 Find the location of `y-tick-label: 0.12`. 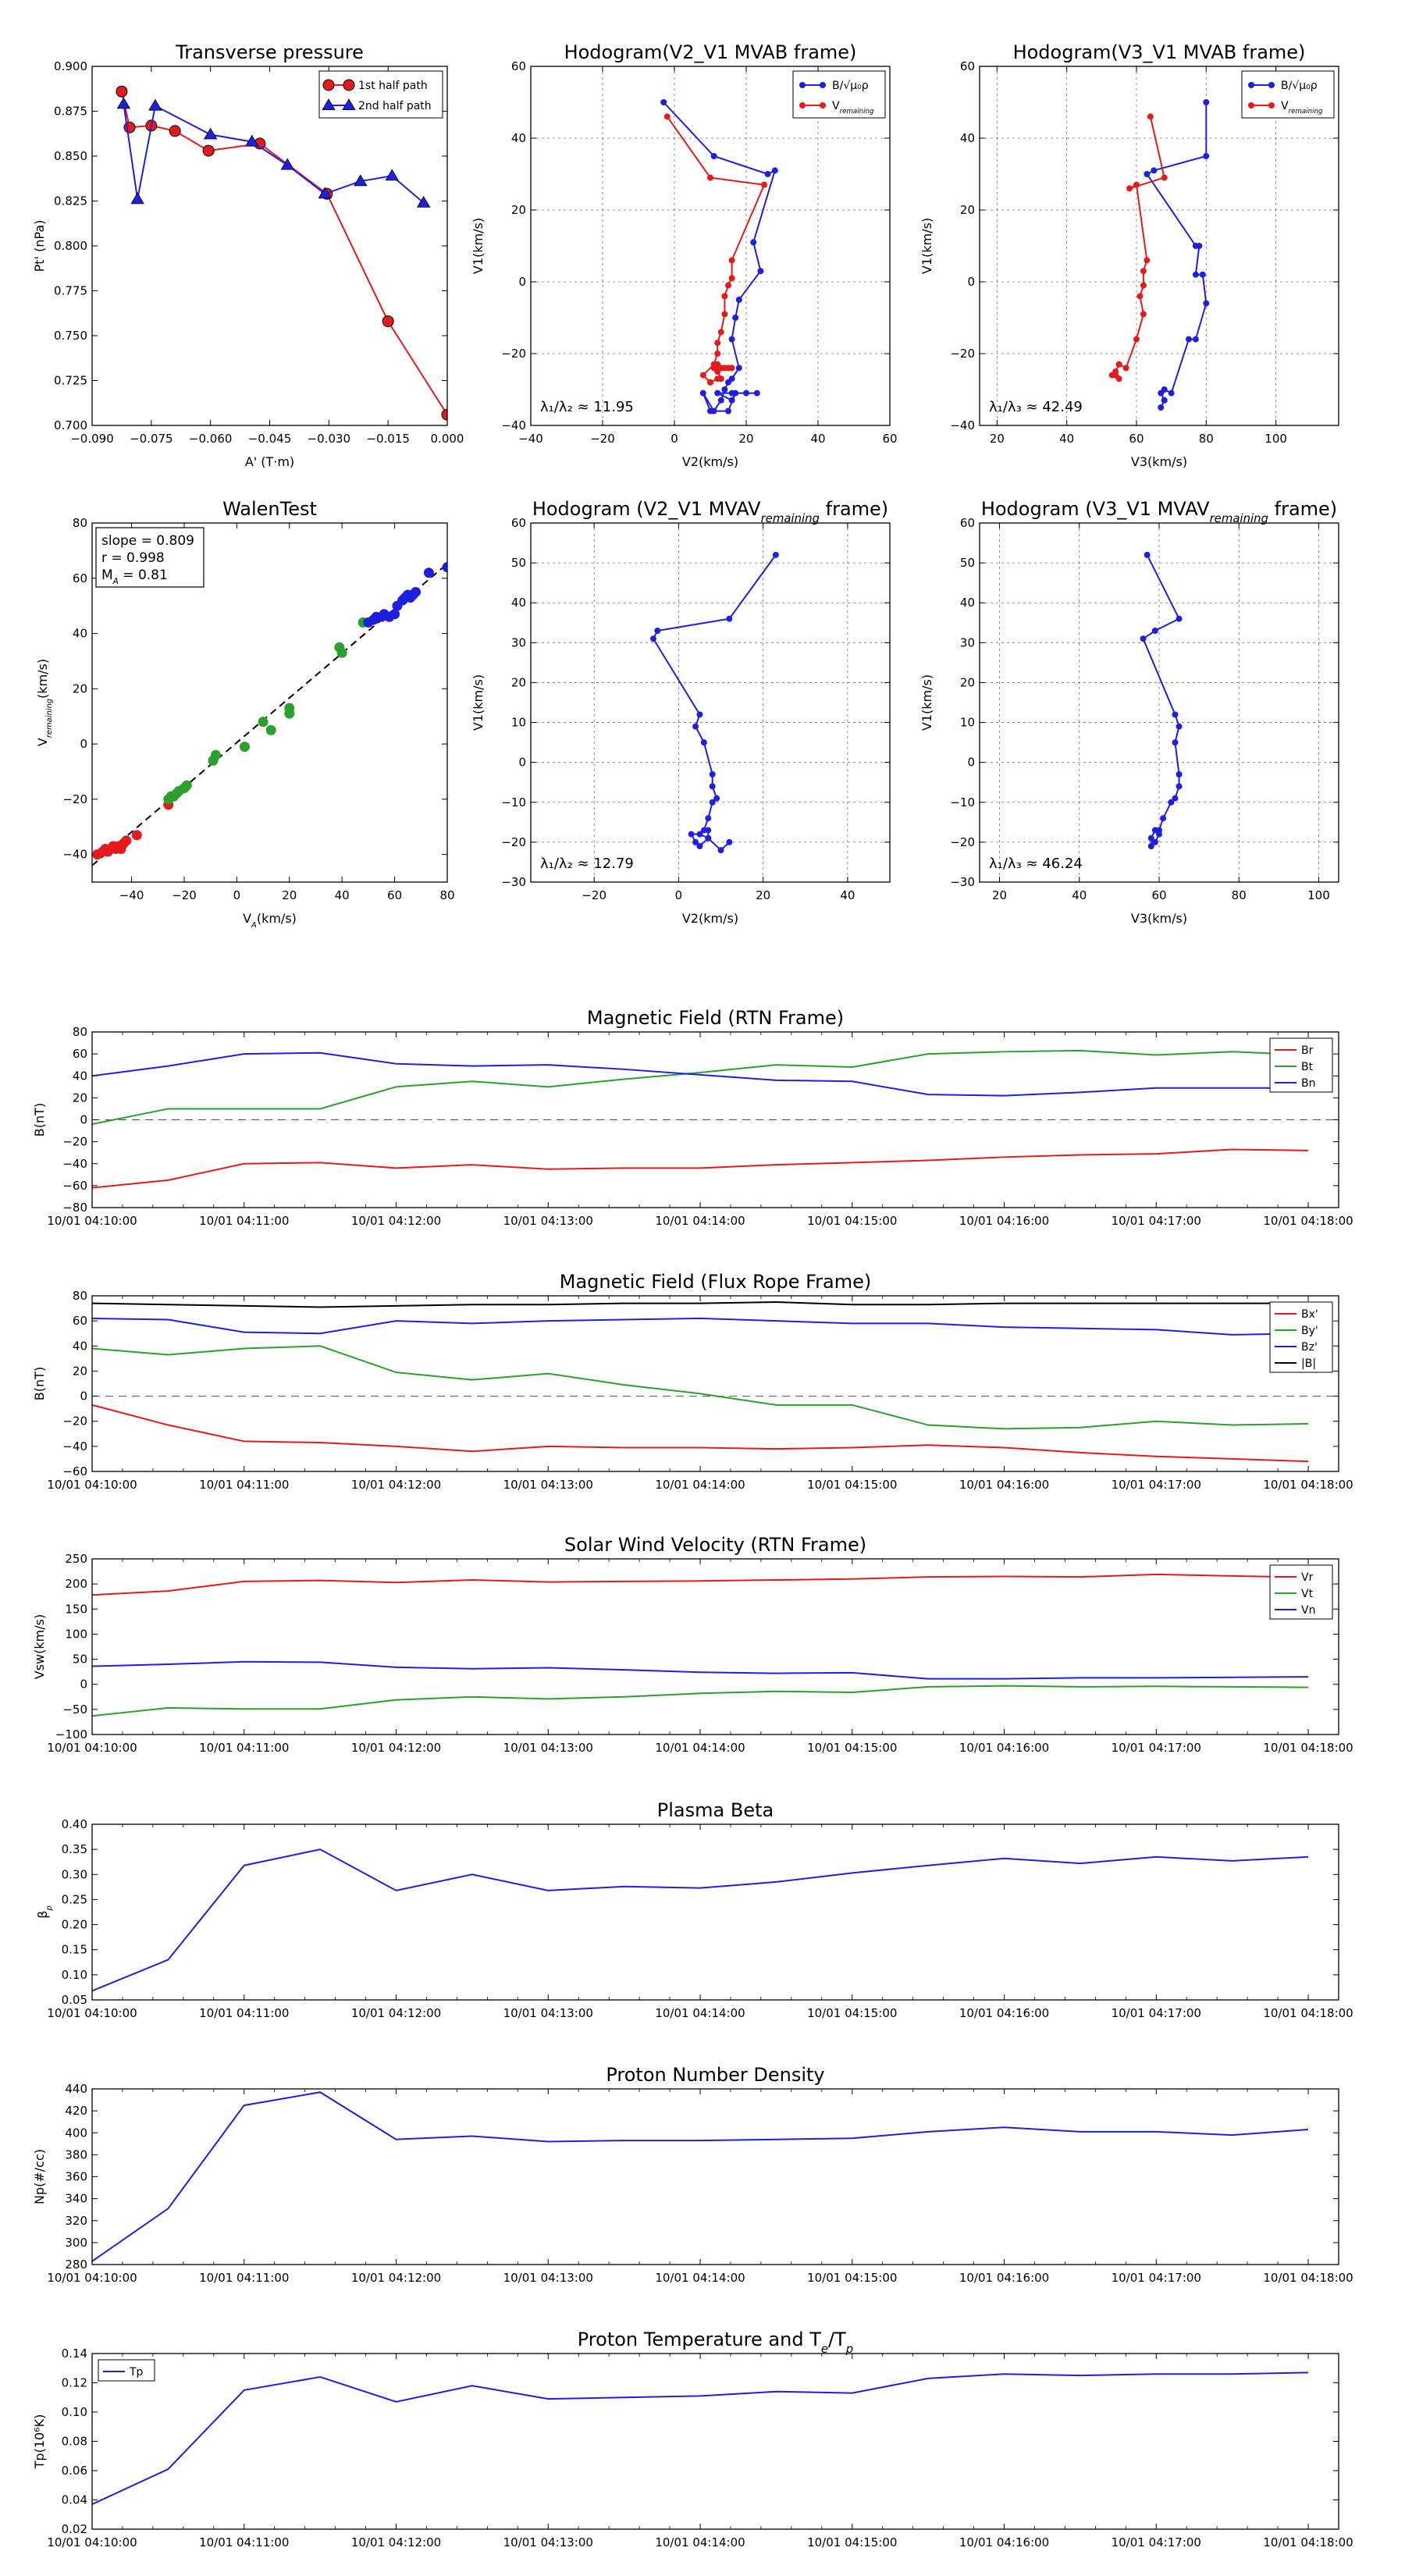

y-tick-label: 0.12 is located at coordinates (74, 2383).